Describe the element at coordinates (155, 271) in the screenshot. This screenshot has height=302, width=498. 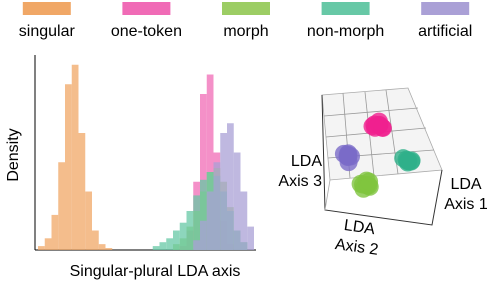
I see `x-axis-label: Singular-plural LDA axis` at that location.